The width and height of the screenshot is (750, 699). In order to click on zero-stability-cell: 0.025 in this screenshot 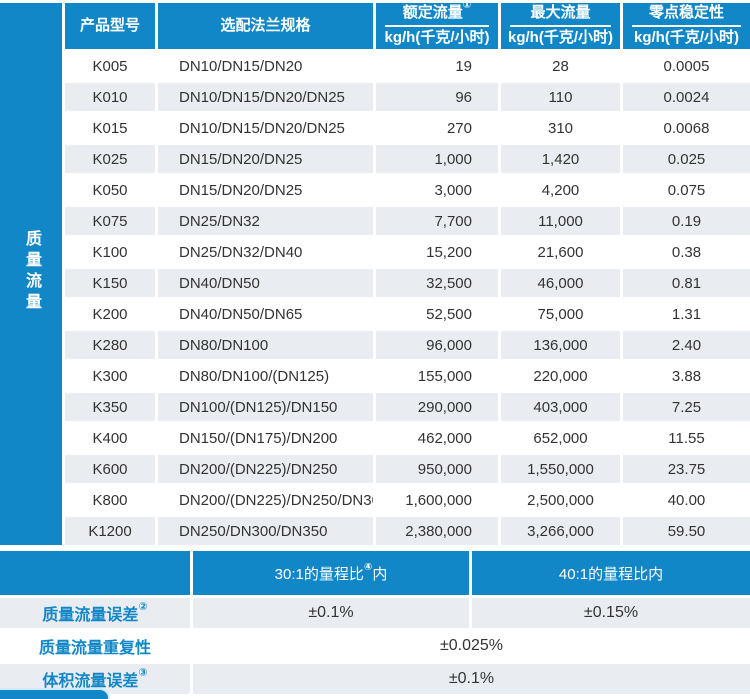, I will do `click(686, 159)`.